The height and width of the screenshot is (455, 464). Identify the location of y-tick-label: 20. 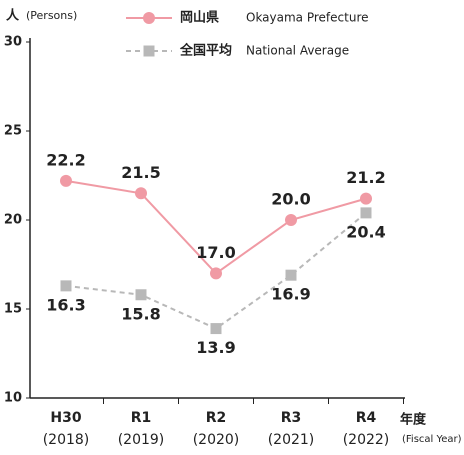
(13, 220).